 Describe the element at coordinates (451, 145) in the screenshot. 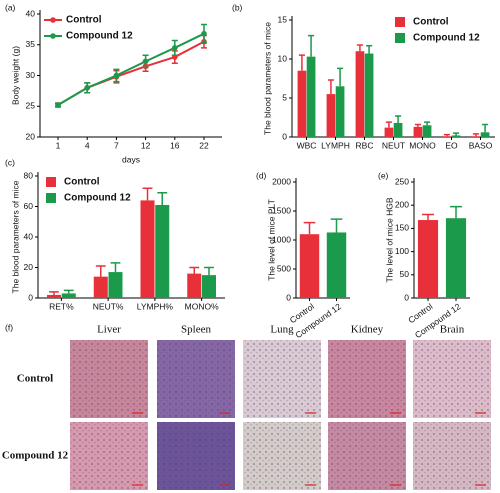

I see `x-tick-label: EO` at that location.